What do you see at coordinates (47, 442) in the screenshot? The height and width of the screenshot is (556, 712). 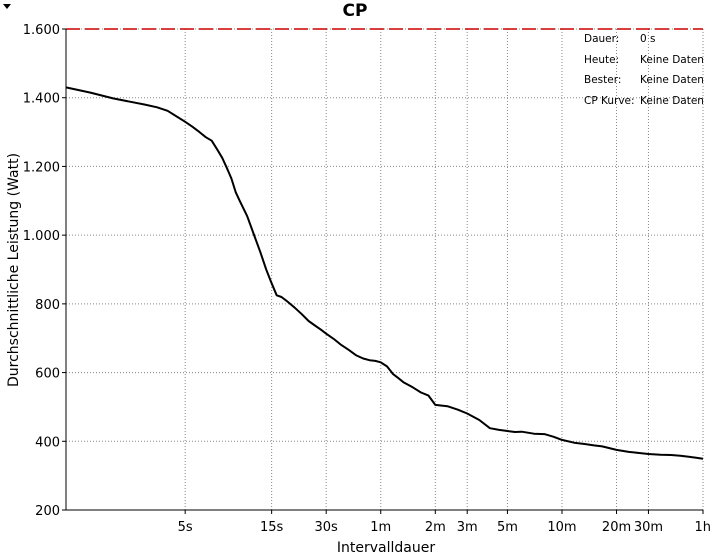 I see `y-tick-label: 400` at bounding box center [47, 442].